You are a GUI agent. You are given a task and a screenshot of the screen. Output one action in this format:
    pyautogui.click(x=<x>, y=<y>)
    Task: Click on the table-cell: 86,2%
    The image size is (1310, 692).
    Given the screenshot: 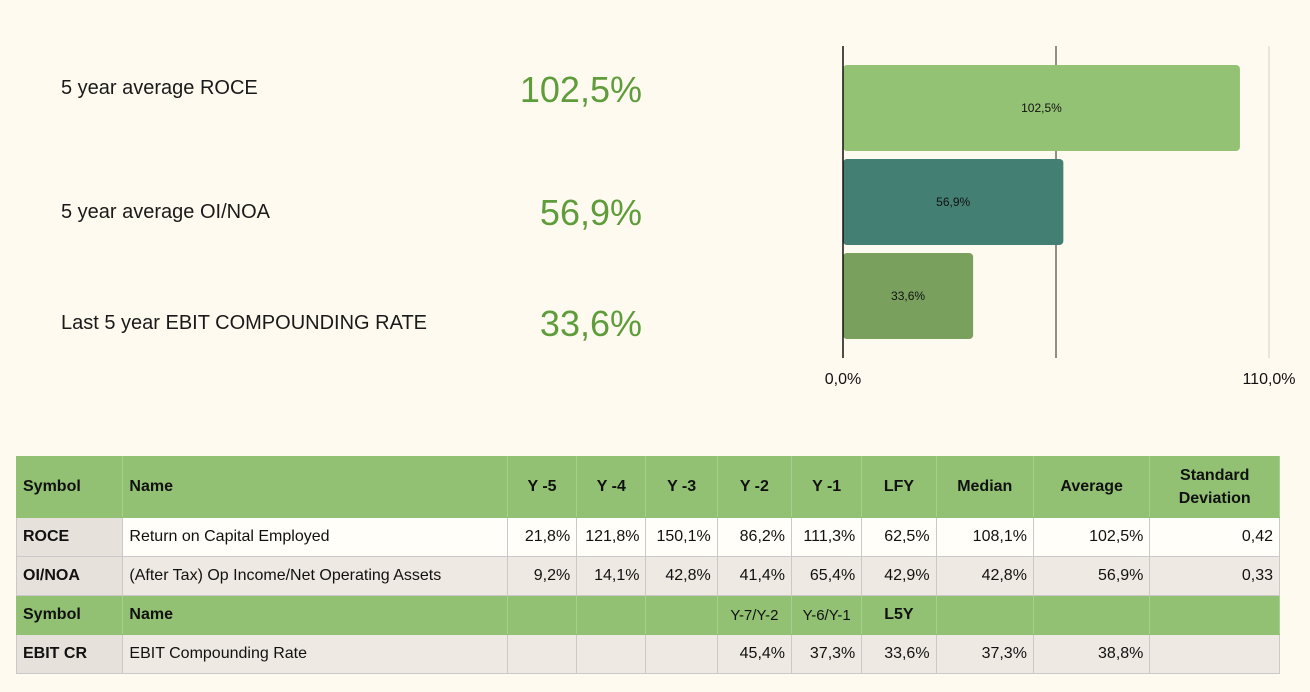 What is the action you would take?
    pyautogui.click(x=754, y=537)
    